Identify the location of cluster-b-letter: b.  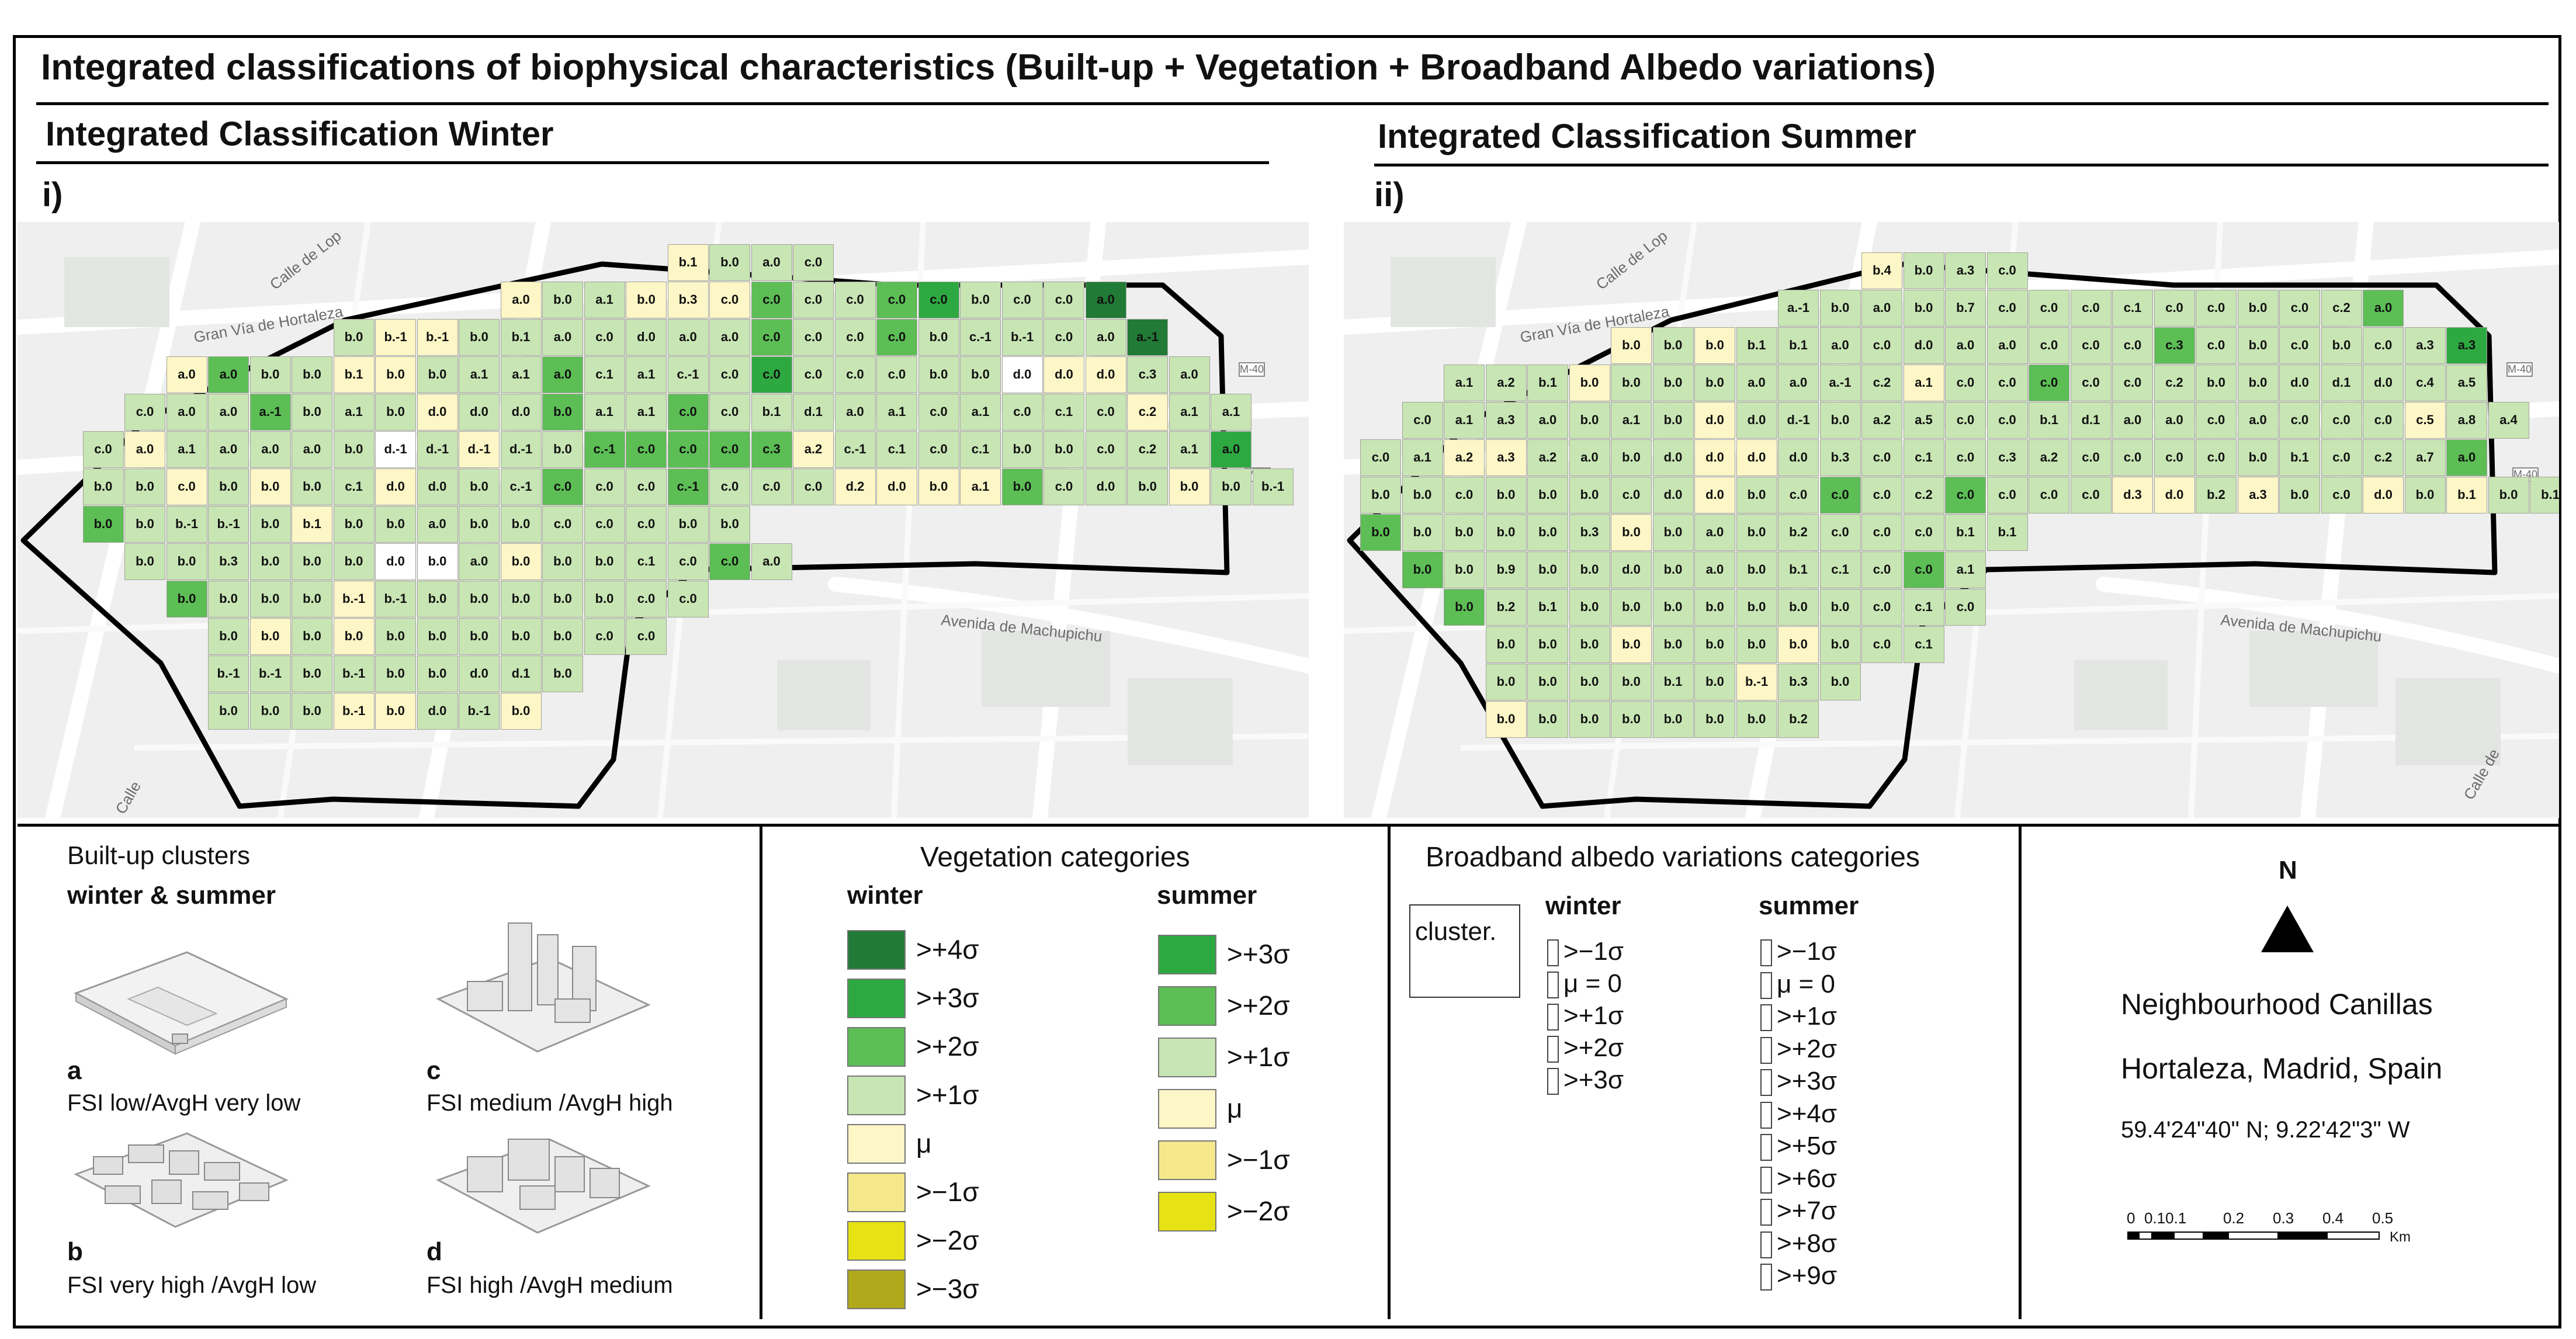
(75, 1252).